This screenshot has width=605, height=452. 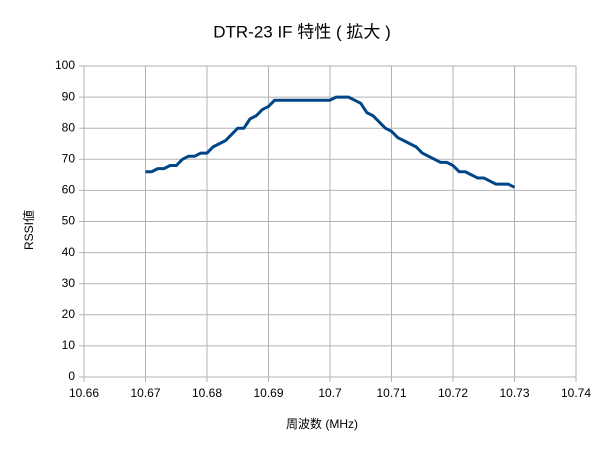 What do you see at coordinates (69, 252) in the screenshot?
I see `y-tick-label: 40` at bounding box center [69, 252].